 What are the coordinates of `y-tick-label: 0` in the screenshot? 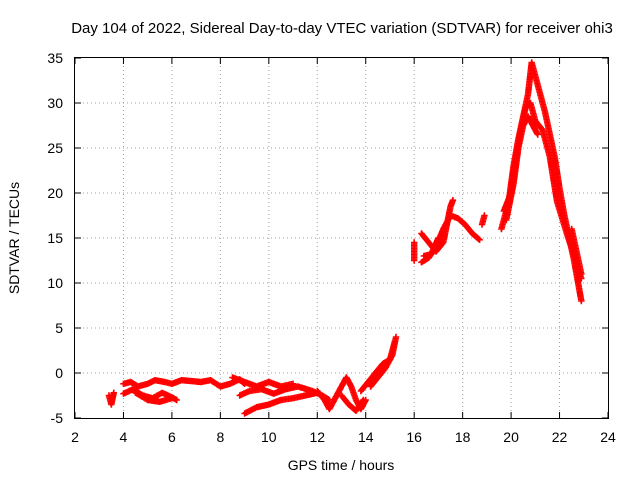 It's located at (59, 373).